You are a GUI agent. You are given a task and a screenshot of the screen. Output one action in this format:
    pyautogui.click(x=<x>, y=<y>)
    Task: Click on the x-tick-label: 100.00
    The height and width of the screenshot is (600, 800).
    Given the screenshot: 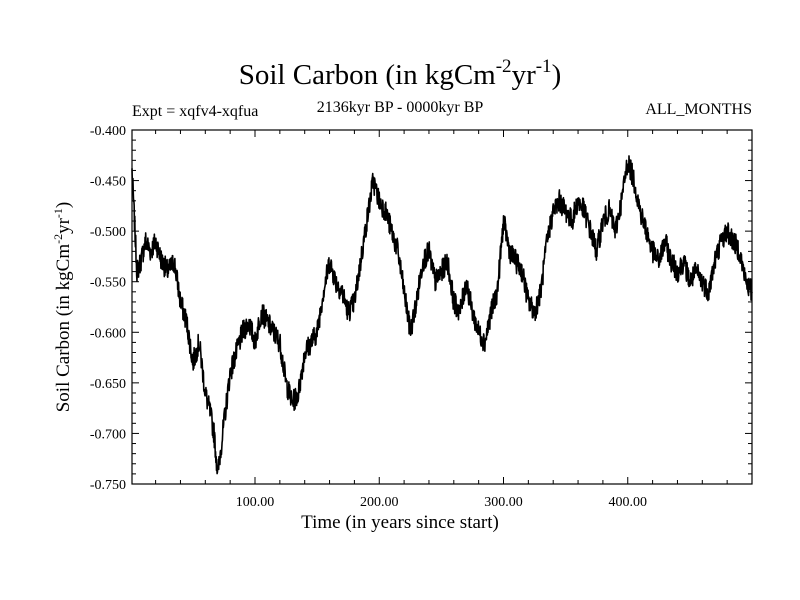 What is the action you would take?
    pyautogui.click(x=255, y=502)
    